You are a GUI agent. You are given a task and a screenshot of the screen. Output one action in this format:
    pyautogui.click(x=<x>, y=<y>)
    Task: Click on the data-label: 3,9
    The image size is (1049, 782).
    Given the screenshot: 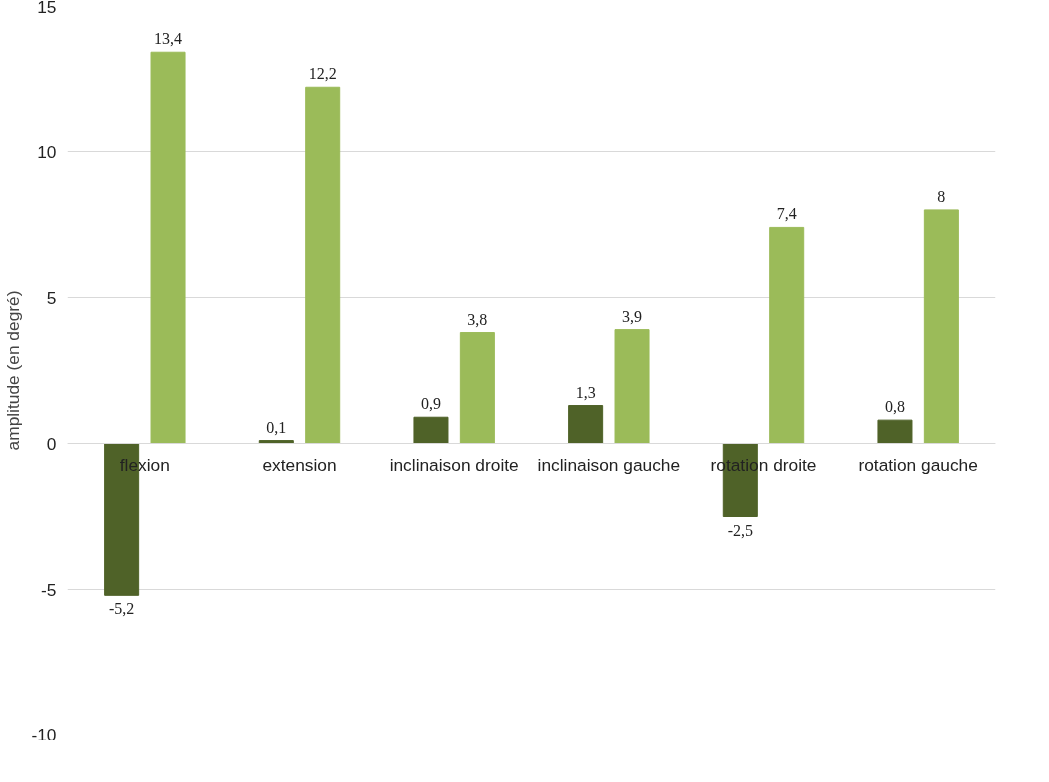 What is the action you would take?
    pyautogui.click(x=632, y=316)
    